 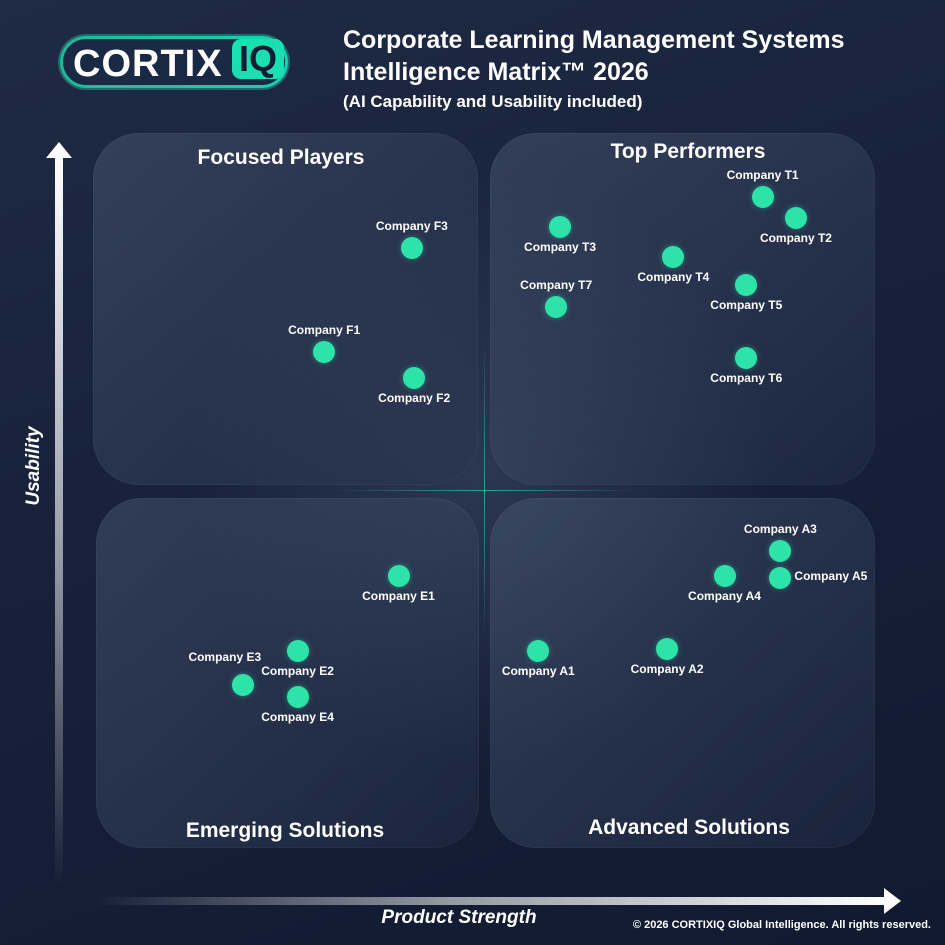 I want to click on crosshair-vertical, so click(x=484, y=490).